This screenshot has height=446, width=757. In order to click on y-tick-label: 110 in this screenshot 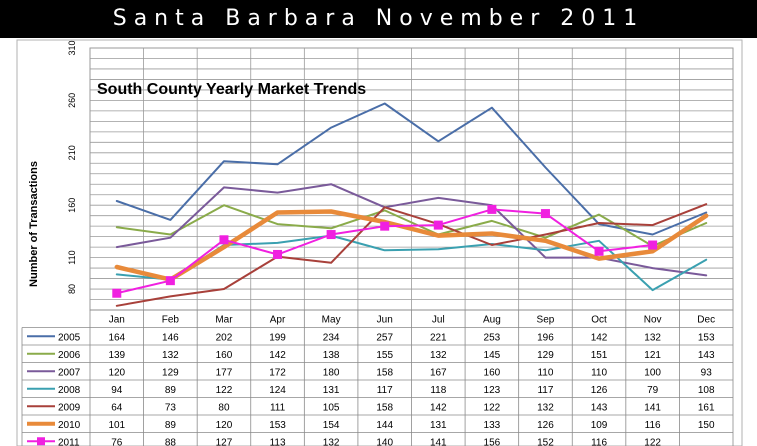, I will do `click(72, 257)`.